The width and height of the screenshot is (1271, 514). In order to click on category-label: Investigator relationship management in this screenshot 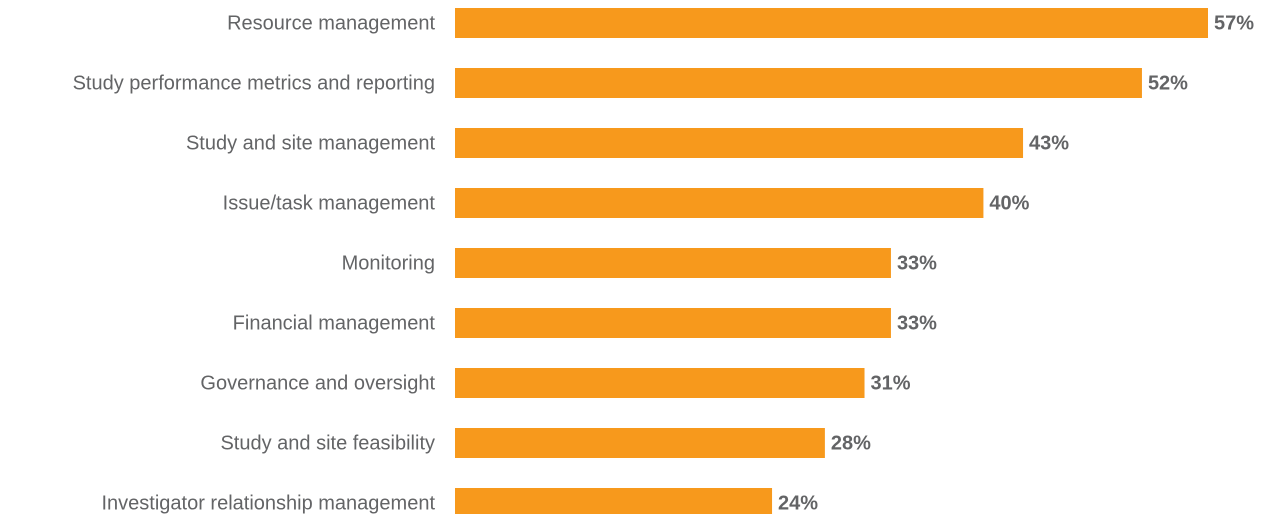, I will do `click(268, 503)`.